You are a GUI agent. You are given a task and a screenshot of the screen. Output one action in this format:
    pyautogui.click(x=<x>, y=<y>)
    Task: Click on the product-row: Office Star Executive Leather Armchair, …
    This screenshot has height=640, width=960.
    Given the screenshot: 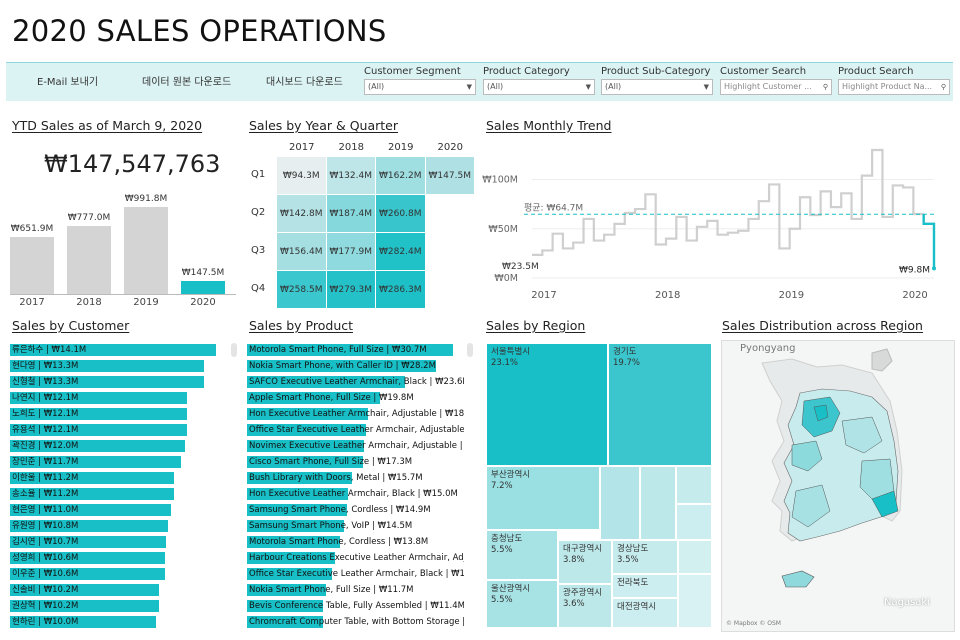 What is the action you would take?
    pyautogui.click(x=355, y=430)
    